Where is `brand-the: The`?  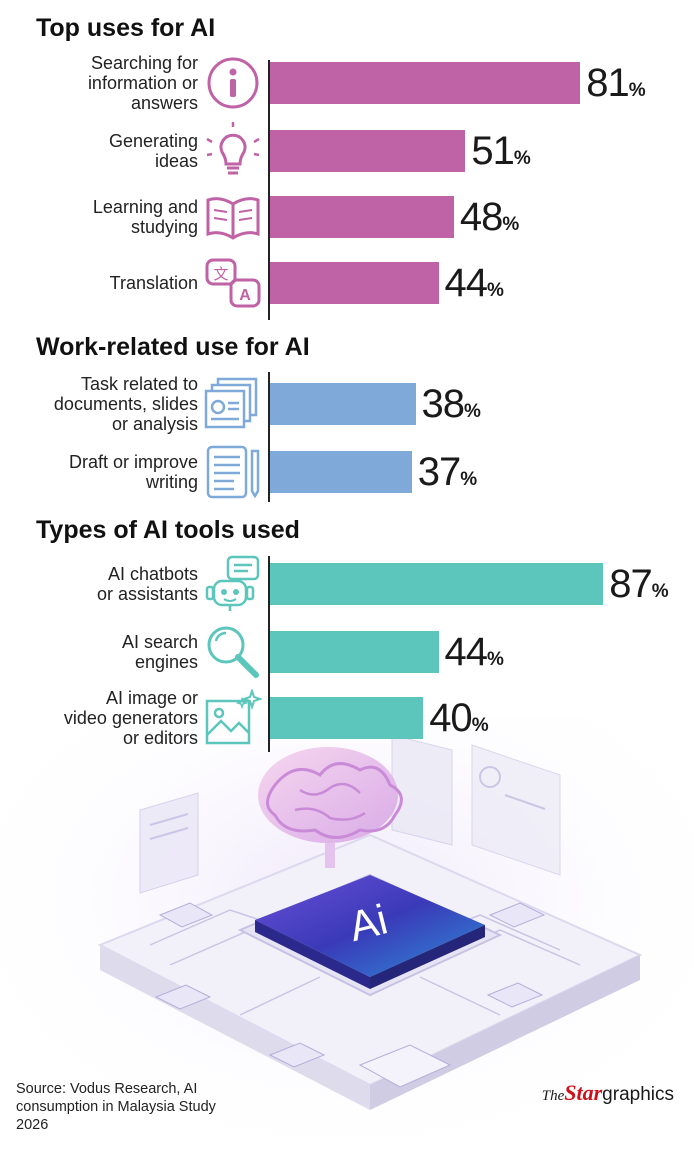 brand-the: The is located at coordinates (553, 1096).